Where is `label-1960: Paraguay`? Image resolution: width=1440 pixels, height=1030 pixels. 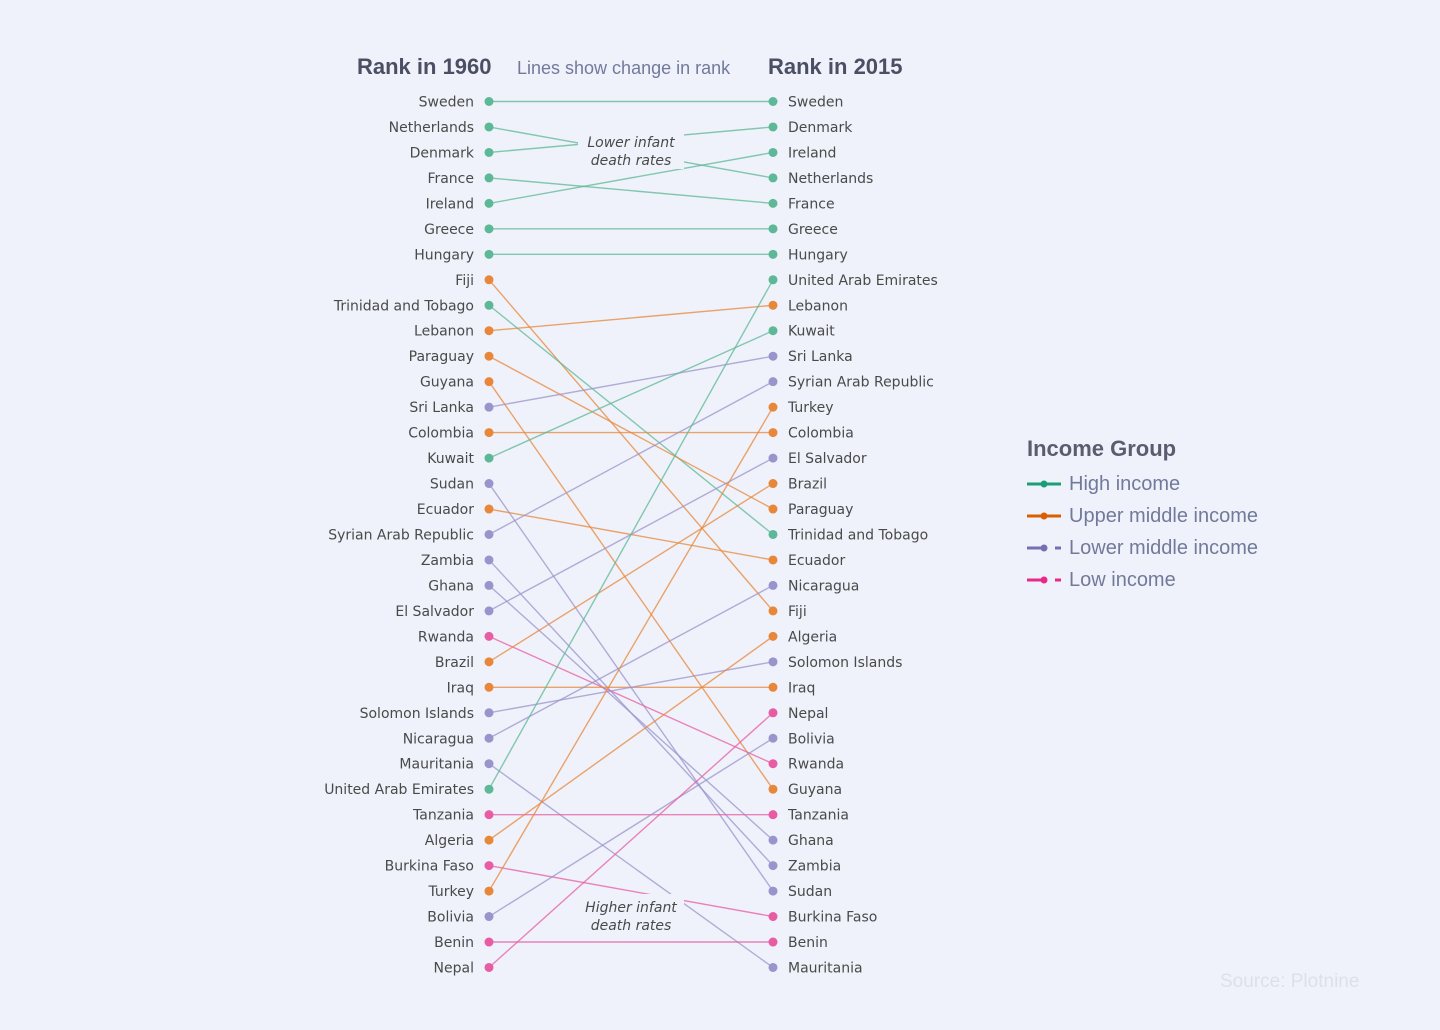
label-1960: Paraguay is located at coordinates (441, 357).